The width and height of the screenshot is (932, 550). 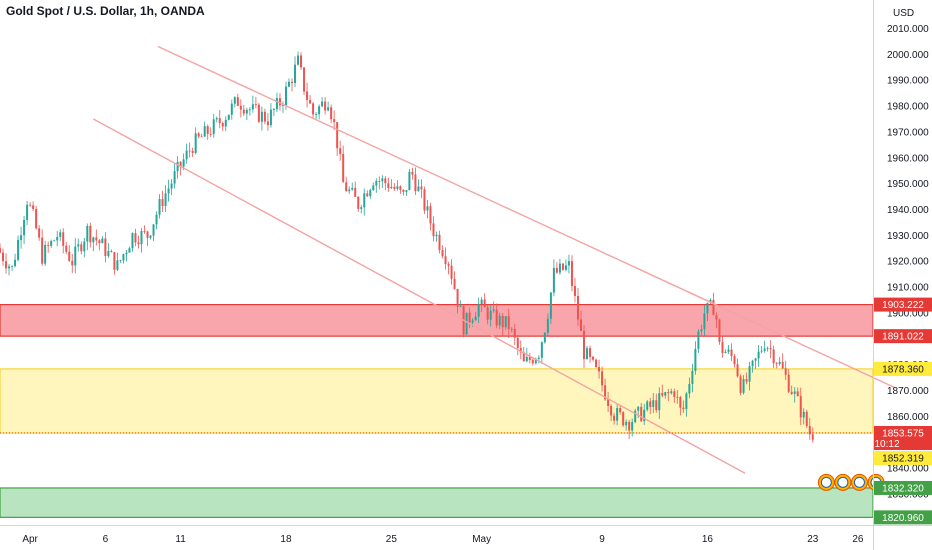 What do you see at coordinates (437, 401) in the screenshot?
I see `support-zone` at bounding box center [437, 401].